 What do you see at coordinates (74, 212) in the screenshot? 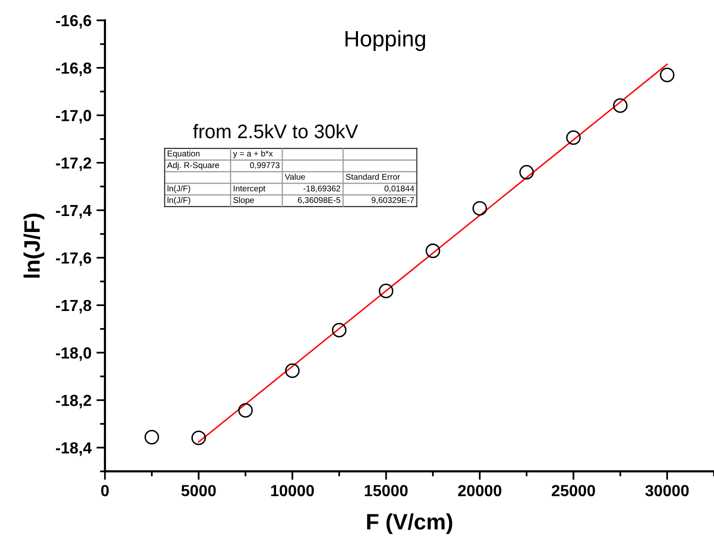
I see `y-tick-label: -17,4` at bounding box center [74, 212].